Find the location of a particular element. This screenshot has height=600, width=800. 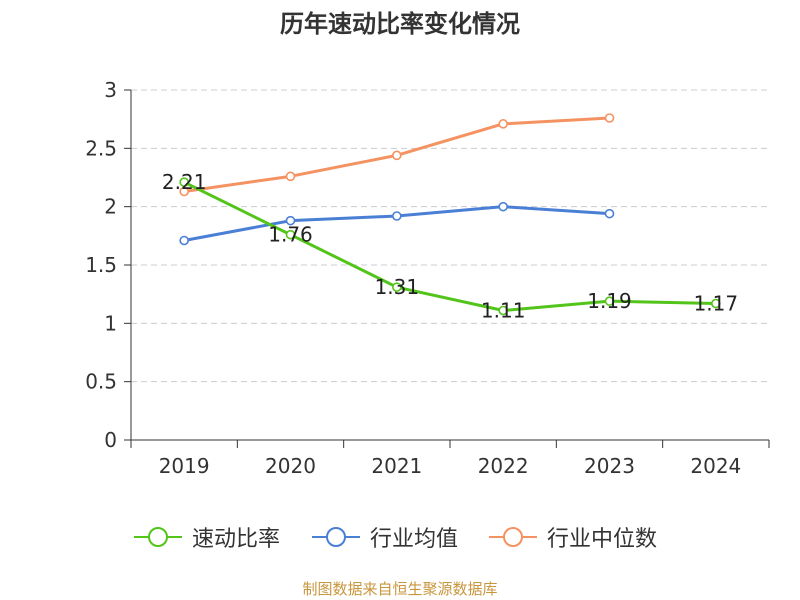

x-tick-label: 2020 is located at coordinates (290, 466).